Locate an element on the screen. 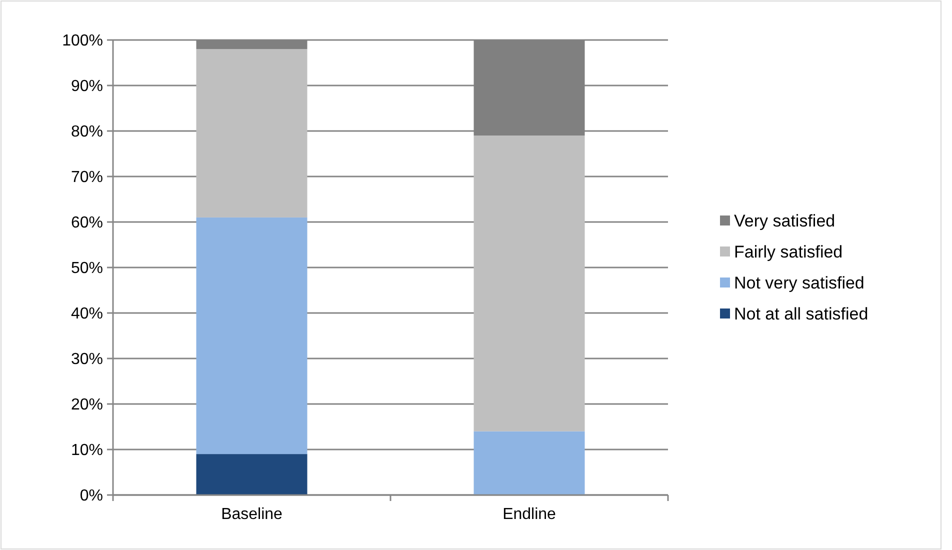 The width and height of the screenshot is (952, 550). y-tick-label: 0% is located at coordinates (91, 496).